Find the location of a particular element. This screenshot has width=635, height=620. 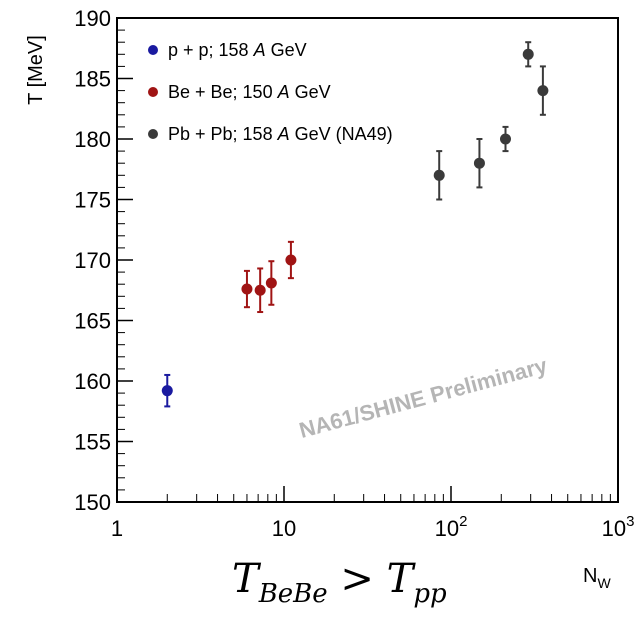

legend-entry-part: Pb + Pb; 158 is located at coordinates (223, 134).